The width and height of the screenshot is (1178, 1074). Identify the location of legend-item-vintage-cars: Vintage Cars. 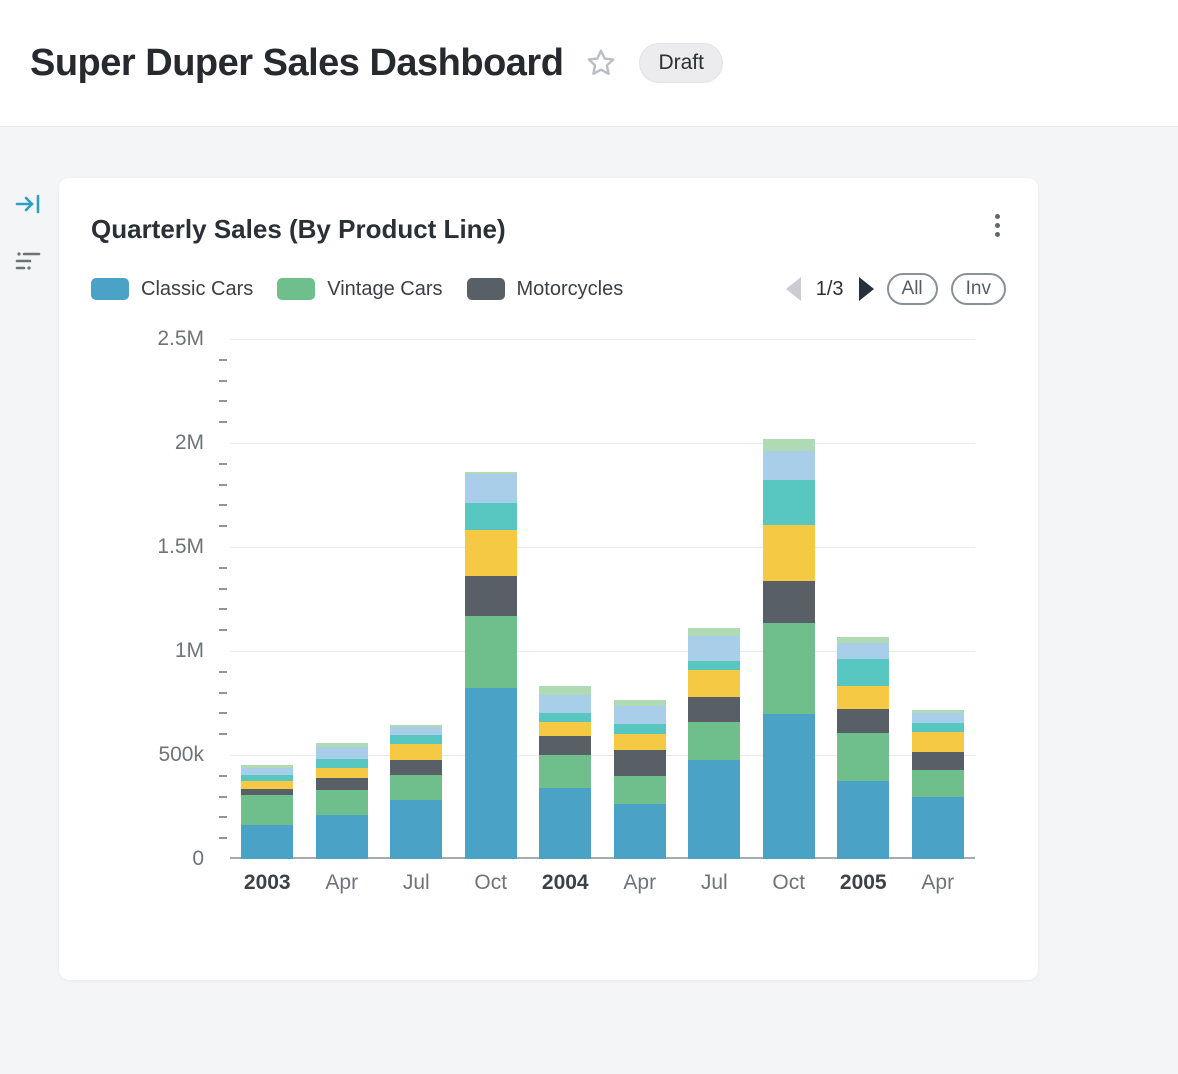
(360, 289).